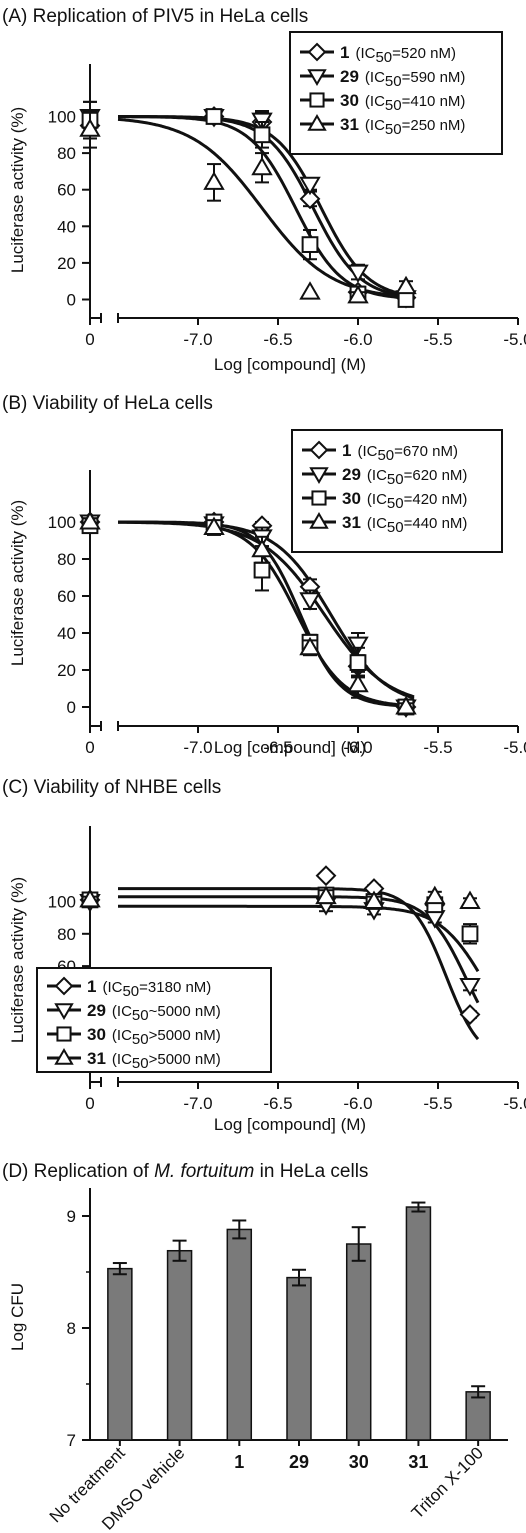 The image size is (526, 1533). I want to click on panel-c-y-axis-label: Luciferase activity (%), so click(17, 960).